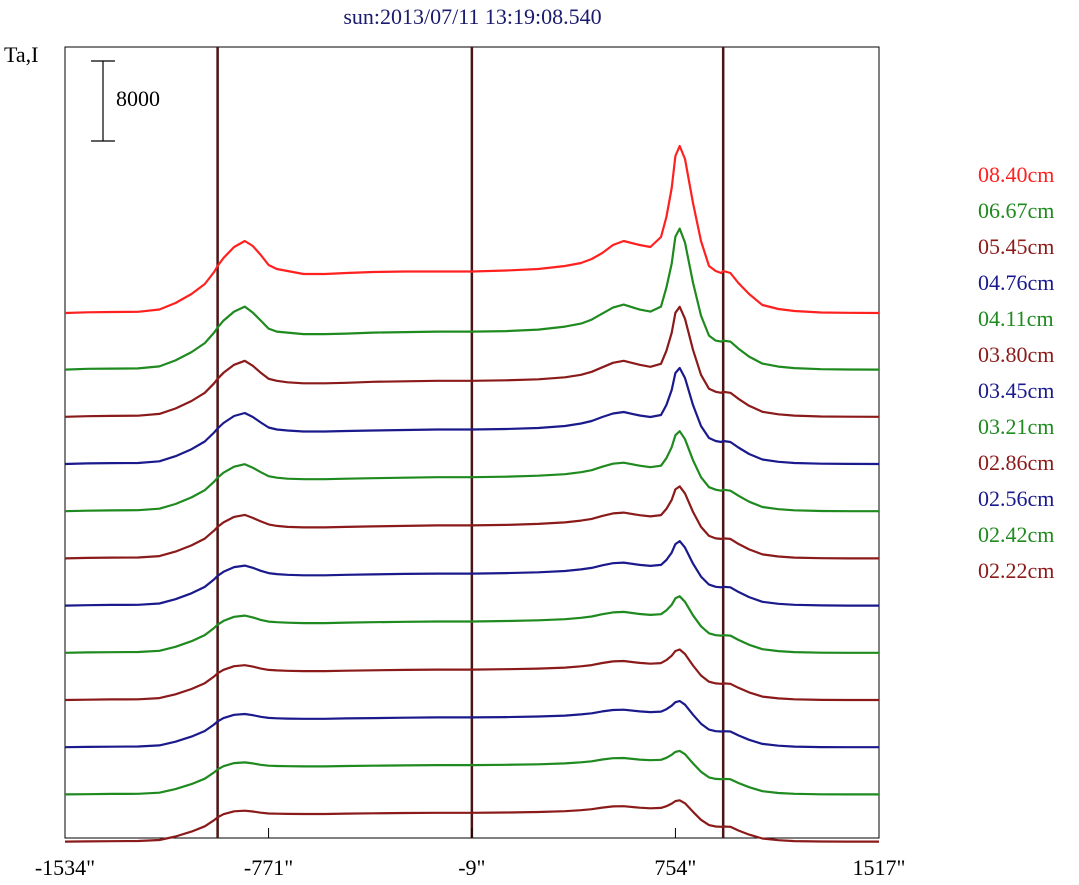 This screenshot has height=885, width=1079. I want to click on legend-entry-02.86cm: 02.86cm, so click(1016, 462).